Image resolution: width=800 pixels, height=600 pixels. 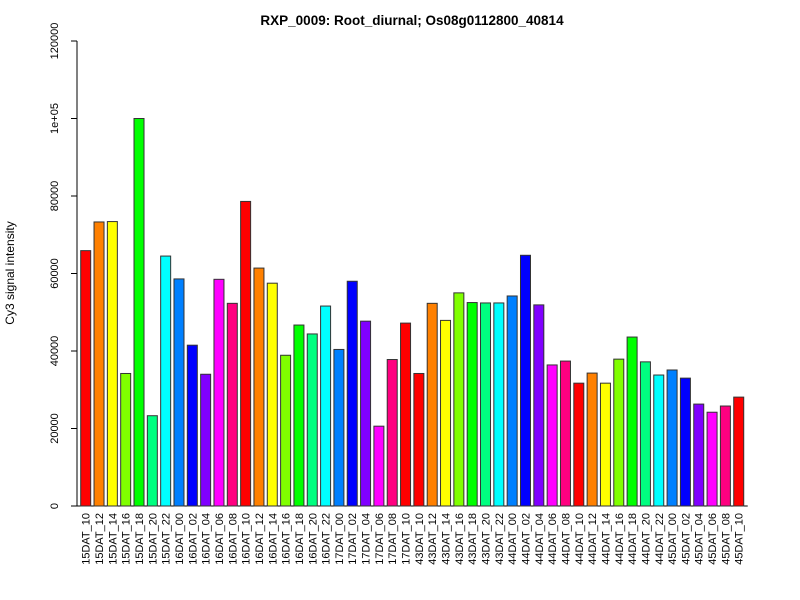 What do you see at coordinates (207, 539) in the screenshot?
I see `x-tick-label: 16DAT_04` at bounding box center [207, 539].